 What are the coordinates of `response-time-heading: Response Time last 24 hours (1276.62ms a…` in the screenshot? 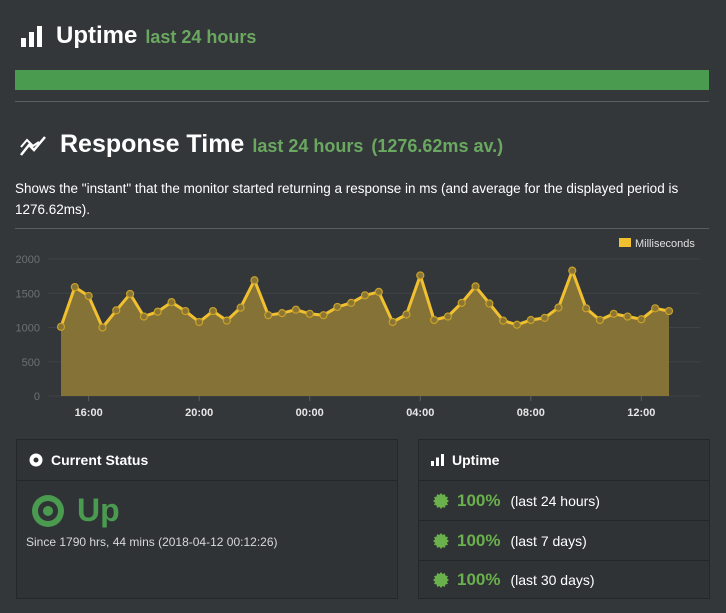 It's located at (261, 144).